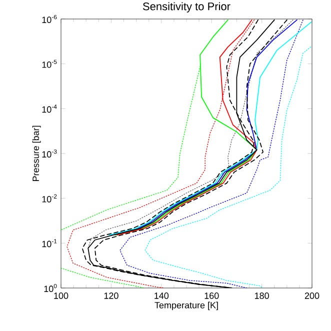  Describe the element at coordinates (49, 19) in the screenshot. I see `y-tick-label: 10$^{-6}$` at that location.